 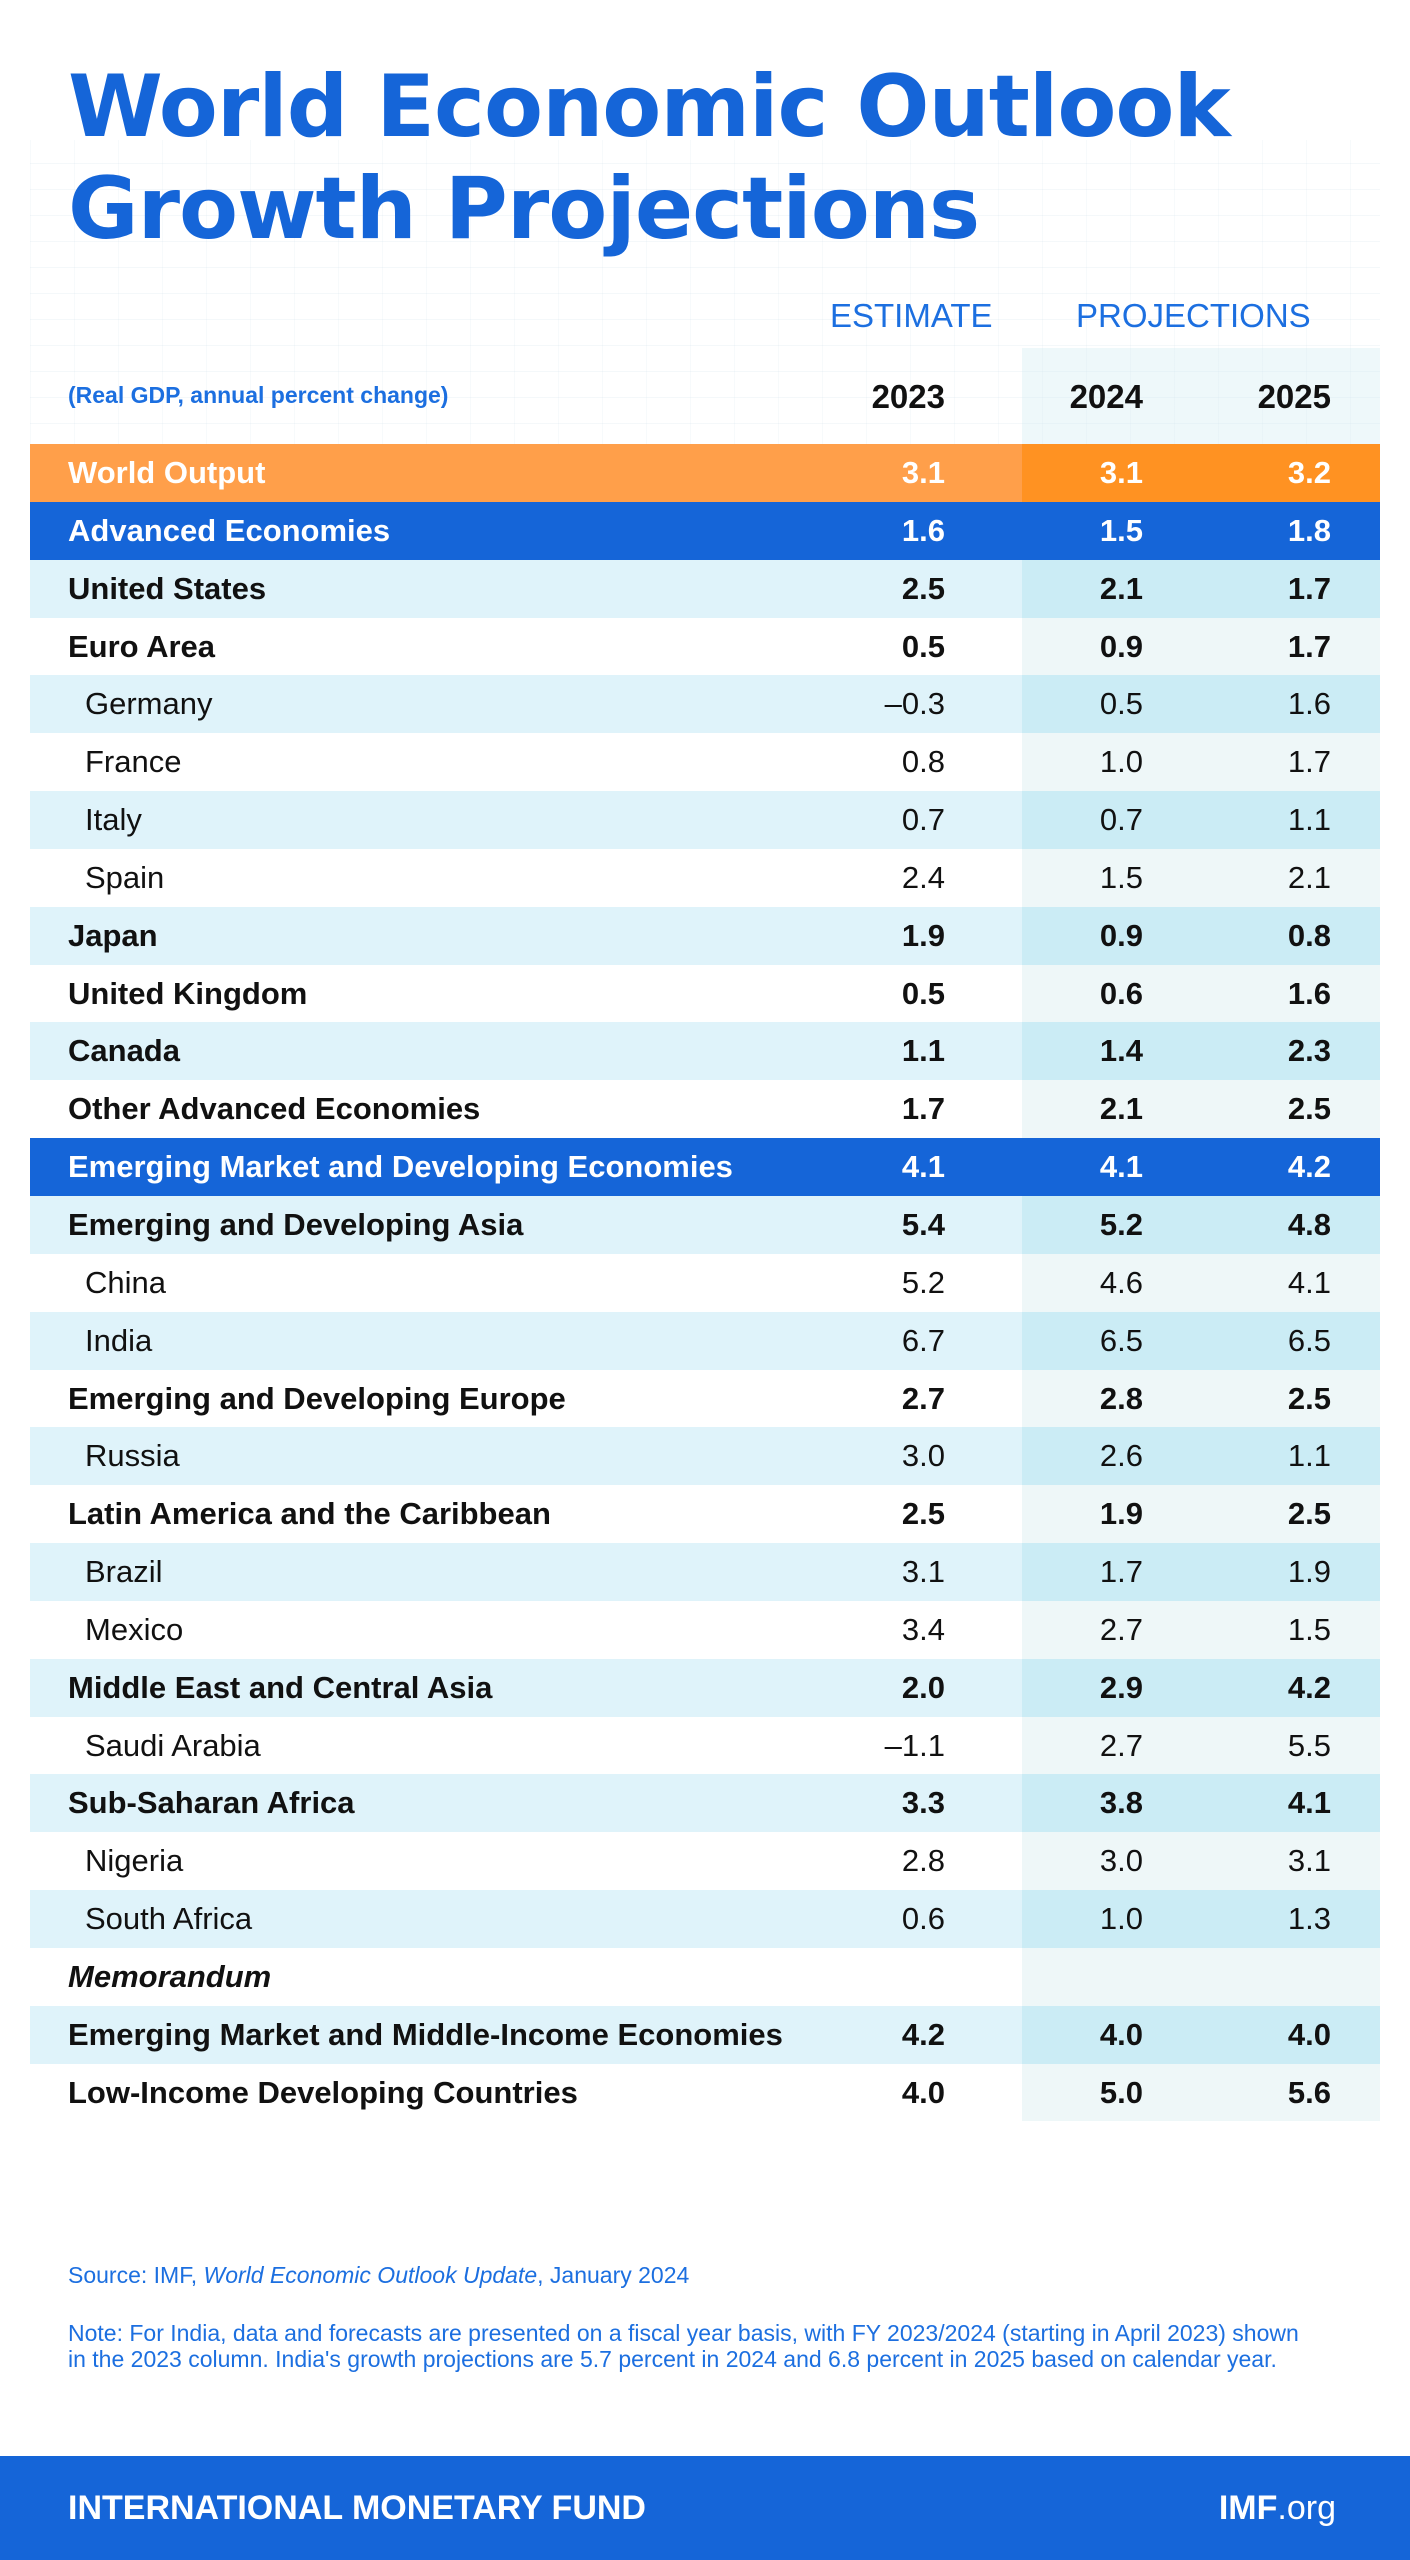 I want to click on value-2023: 2.4, so click(x=923, y=877).